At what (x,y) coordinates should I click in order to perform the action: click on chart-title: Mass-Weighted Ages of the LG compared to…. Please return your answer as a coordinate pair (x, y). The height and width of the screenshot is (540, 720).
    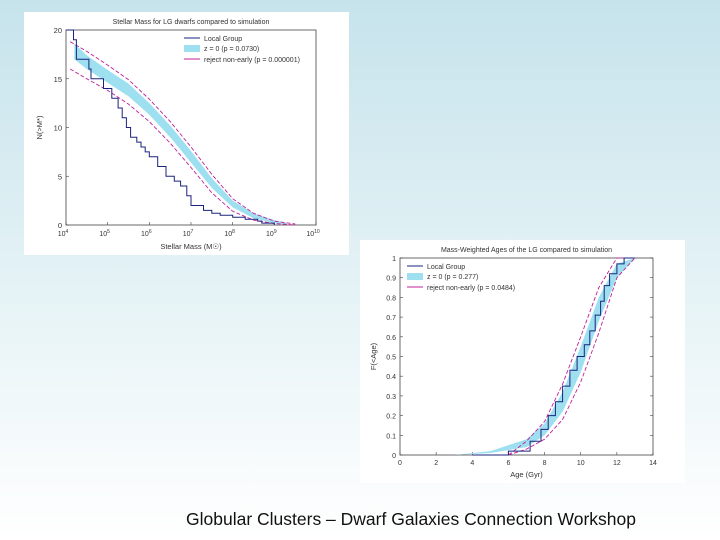
    Looking at the image, I should click on (526, 250).